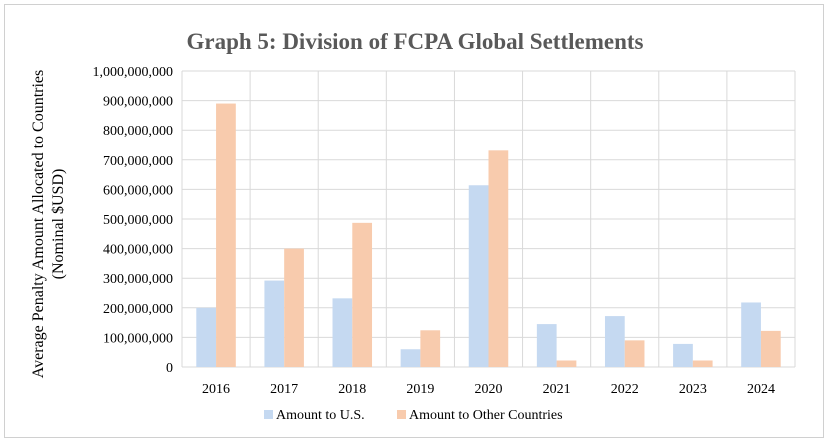  Describe the element at coordinates (138, 131) in the screenshot. I see `y-tick-label: 800,000,000` at that location.